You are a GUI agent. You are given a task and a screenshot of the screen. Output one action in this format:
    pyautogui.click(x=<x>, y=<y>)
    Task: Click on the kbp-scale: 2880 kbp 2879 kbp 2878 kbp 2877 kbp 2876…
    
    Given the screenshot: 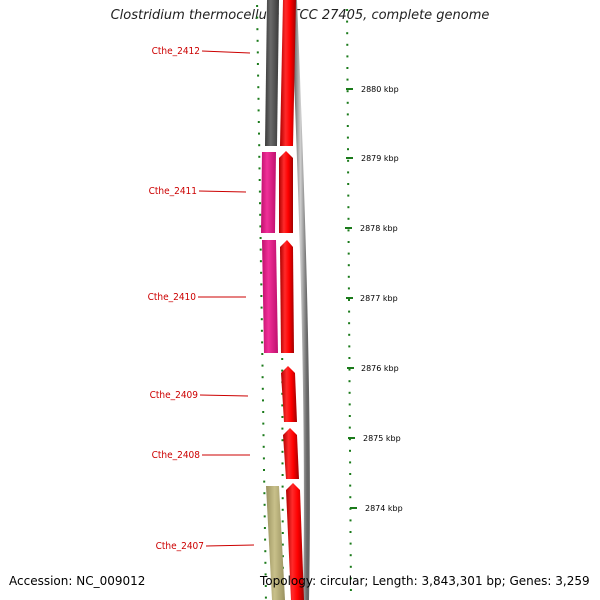 What is the action you would take?
    pyautogui.click(x=374, y=299)
    